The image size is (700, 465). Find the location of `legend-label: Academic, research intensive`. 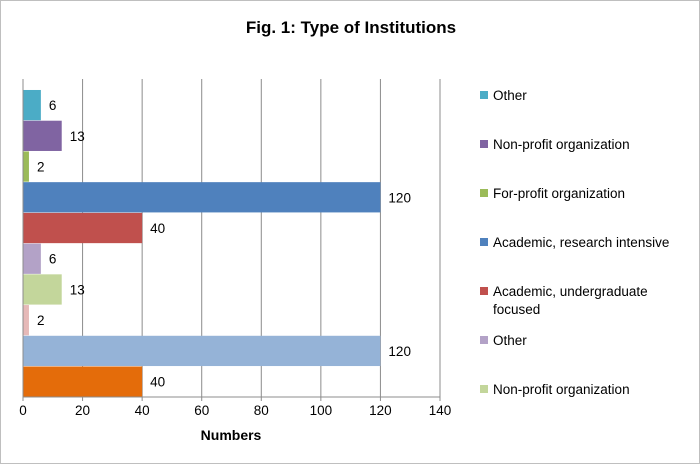

legend-label: Academic, research intensive is located at coordinates (581, 242).